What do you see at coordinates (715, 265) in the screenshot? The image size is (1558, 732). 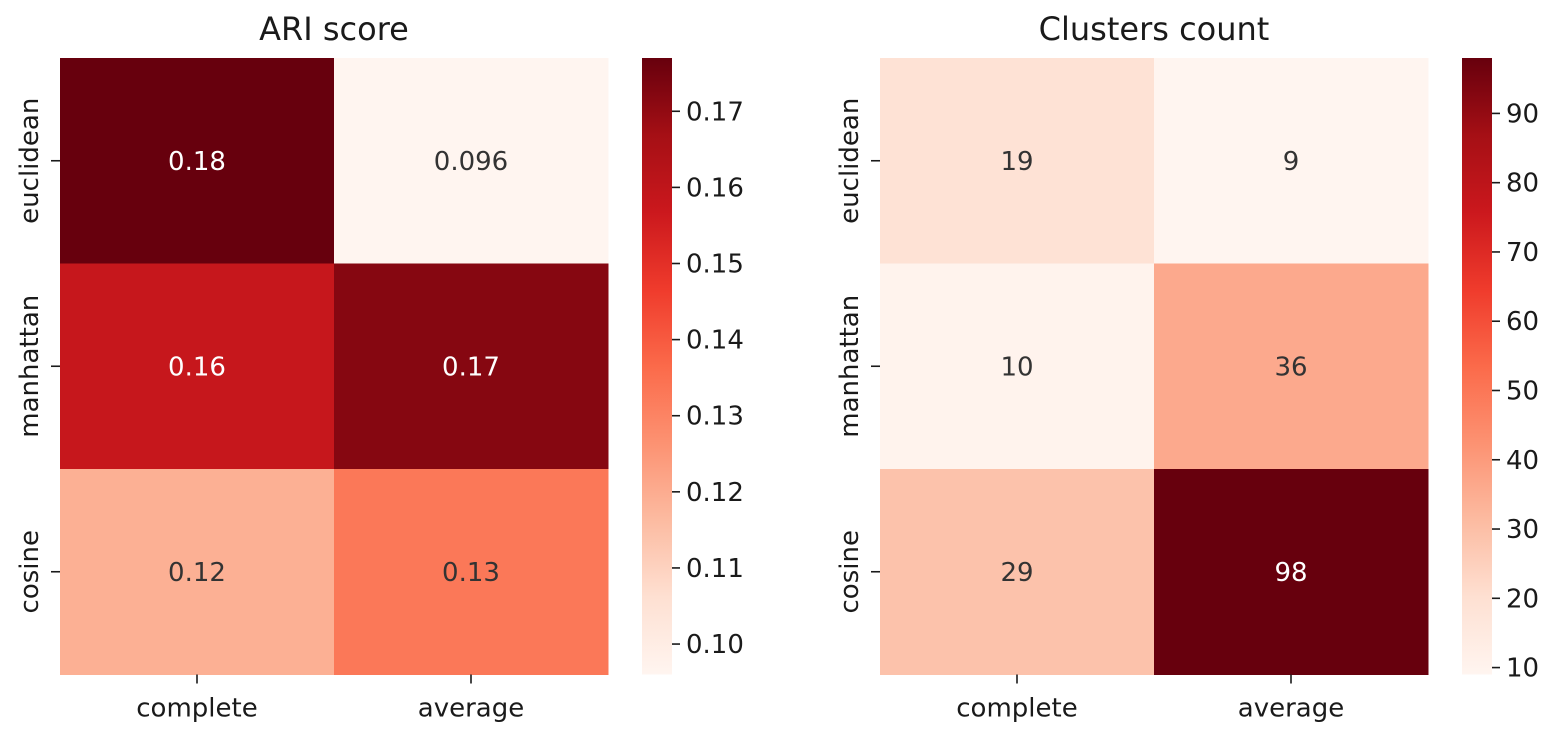 I see `colorbar-tick-label: 0.15` at bounding box center [715, 265].